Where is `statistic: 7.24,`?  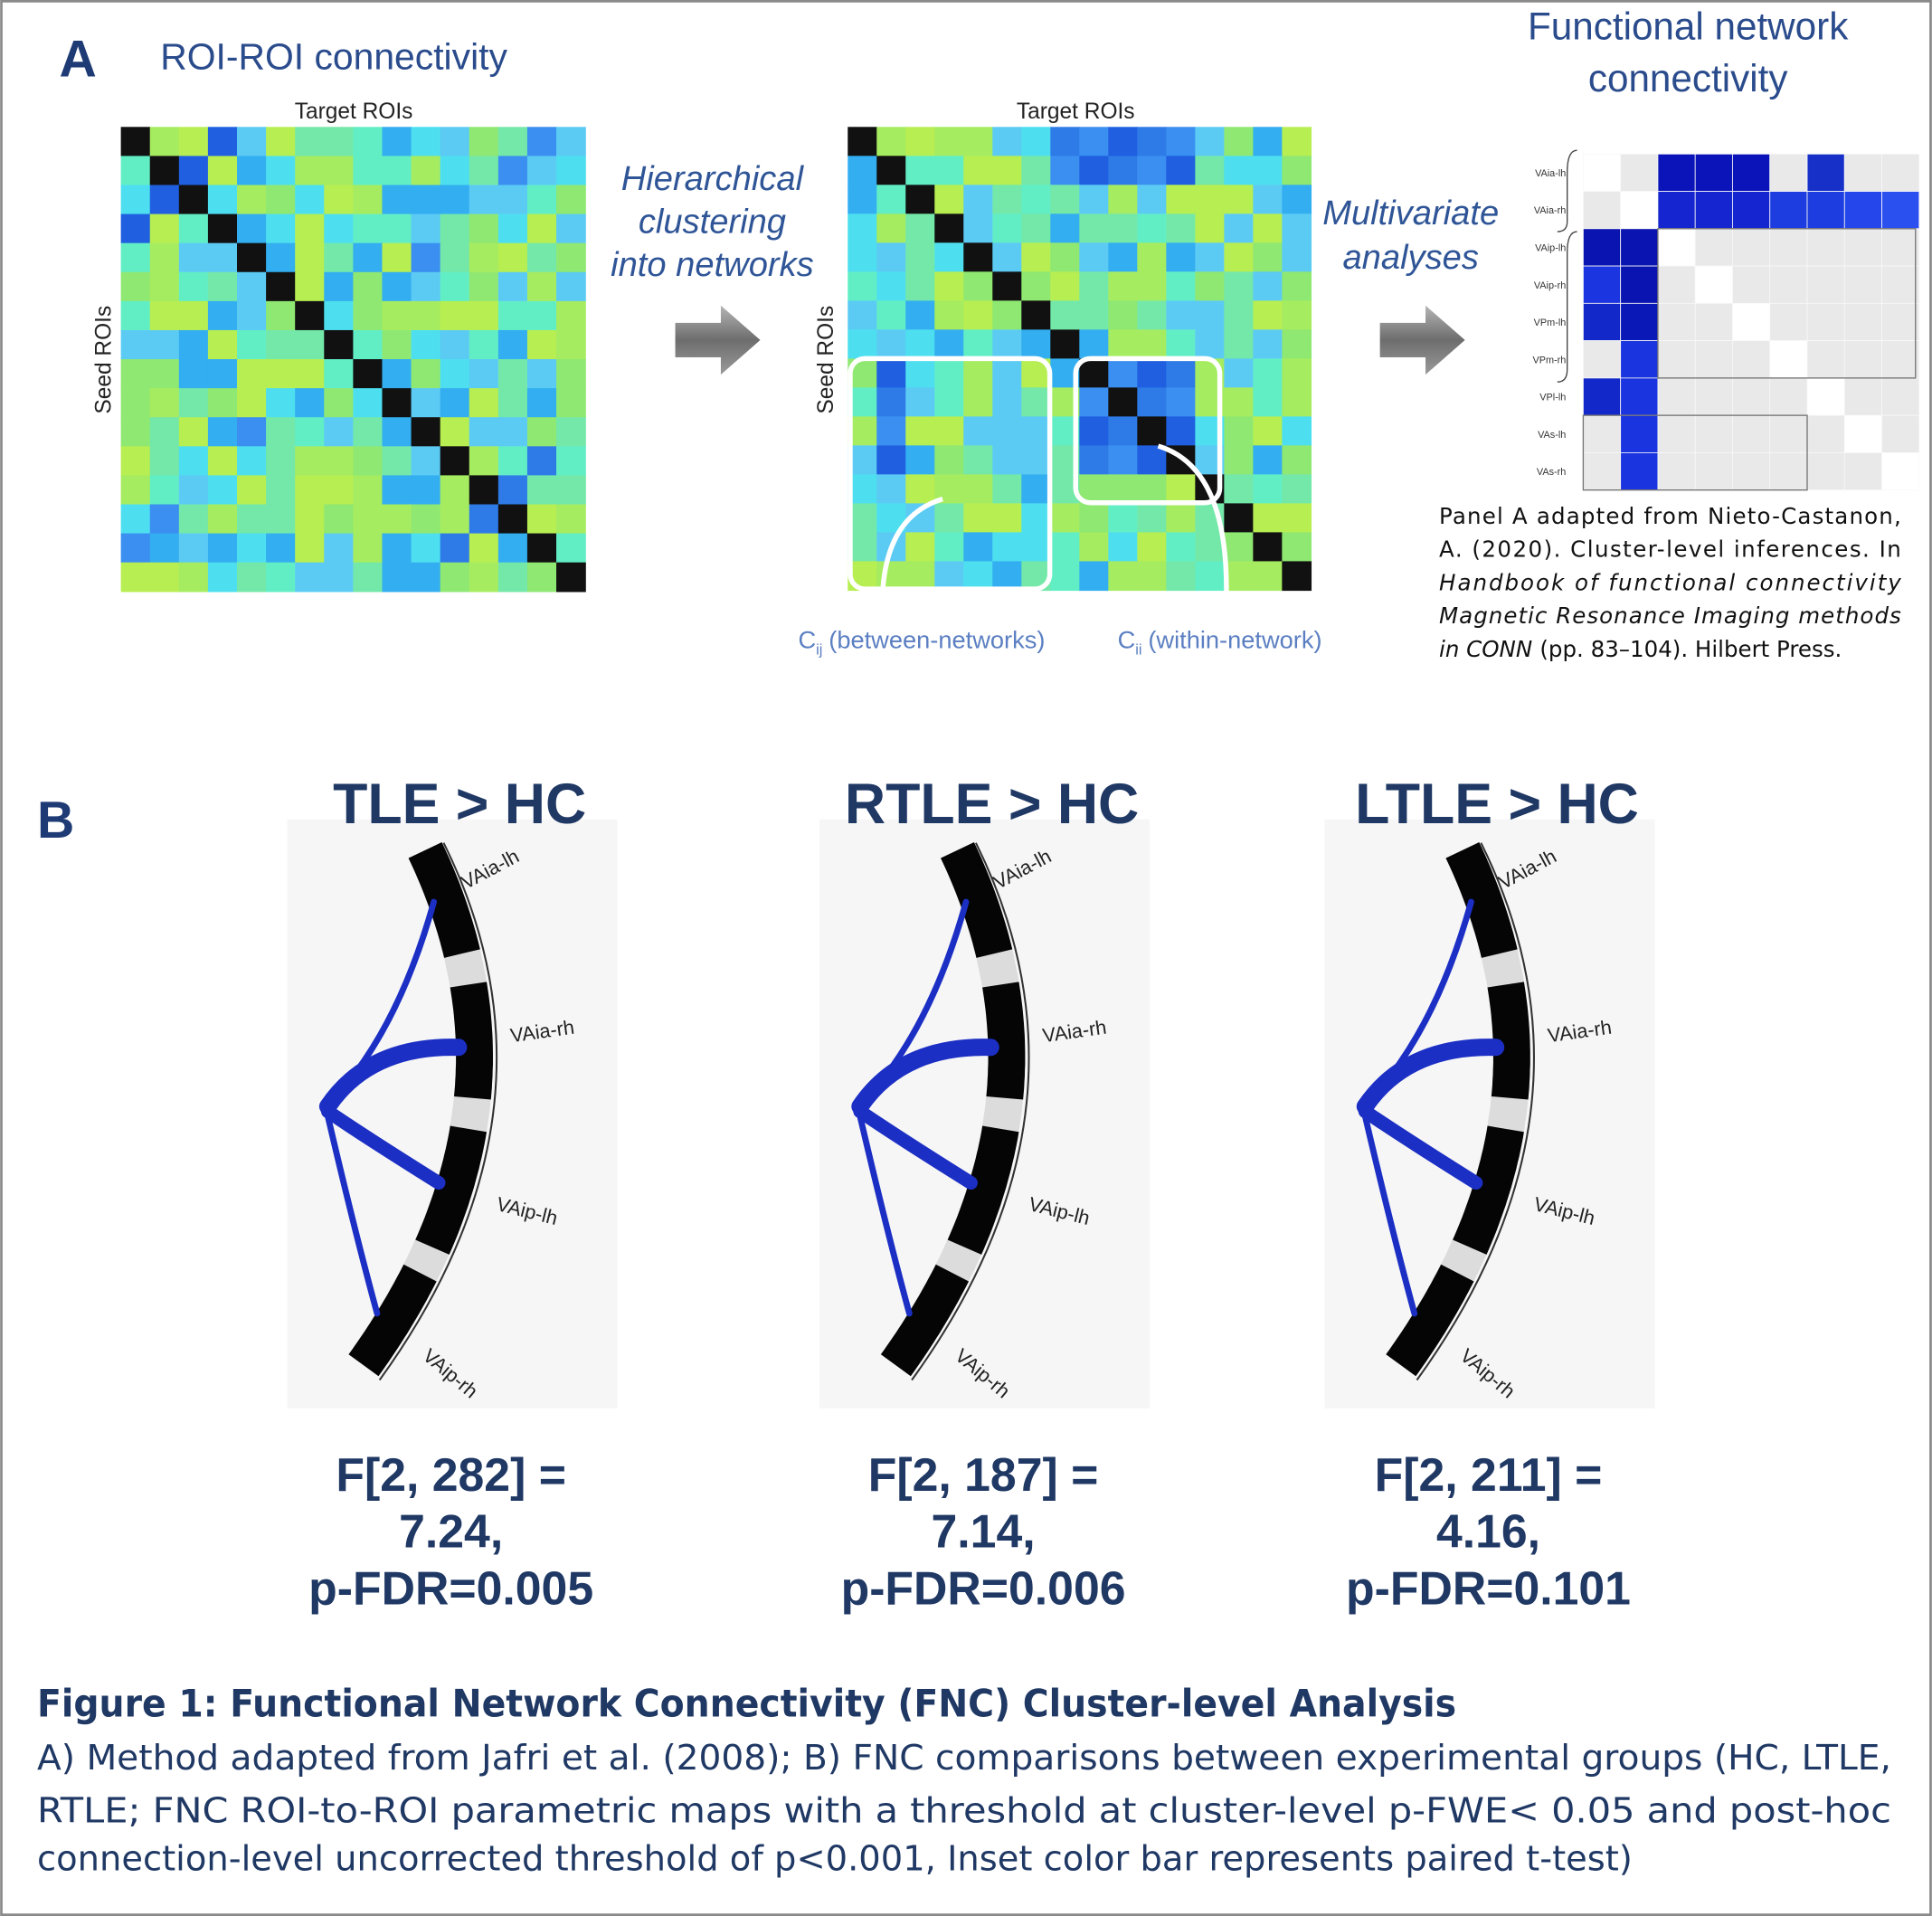
statistic: 7.24, is located at coordinates (451, 1531).